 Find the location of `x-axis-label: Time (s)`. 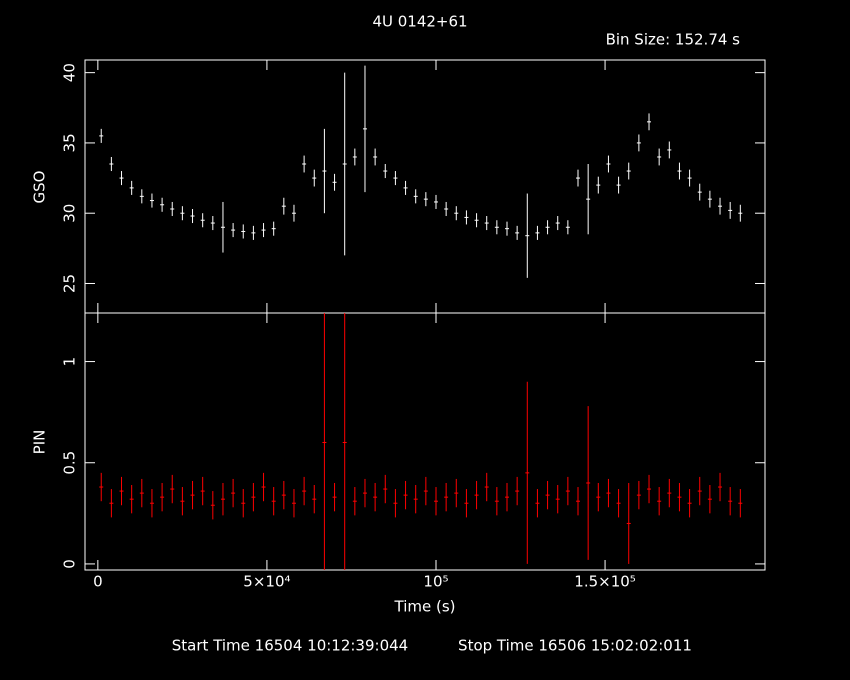

x-axis-label: Time (s) is located at coordinates (425, 607).